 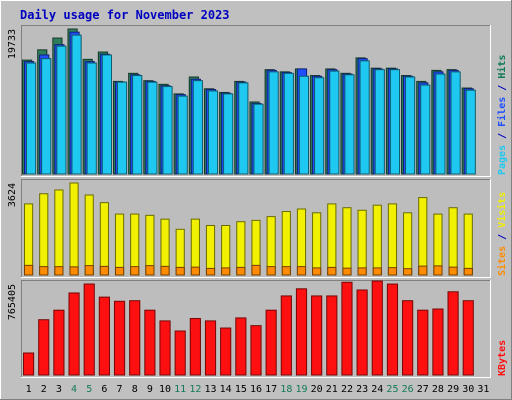 What do you see at coordinates (12, 44) in the screenshot?
I see `max-value-label: 19733` at bounding box center [12, 44].